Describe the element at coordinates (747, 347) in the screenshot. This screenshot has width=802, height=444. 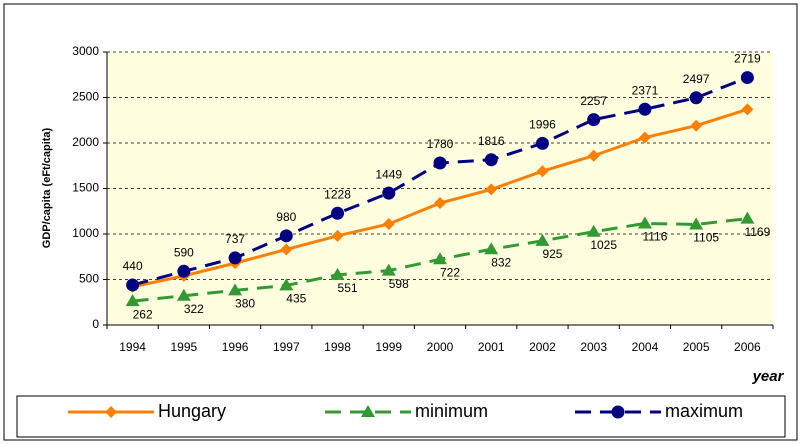
I see `x-tick-label: 2006` at that location.